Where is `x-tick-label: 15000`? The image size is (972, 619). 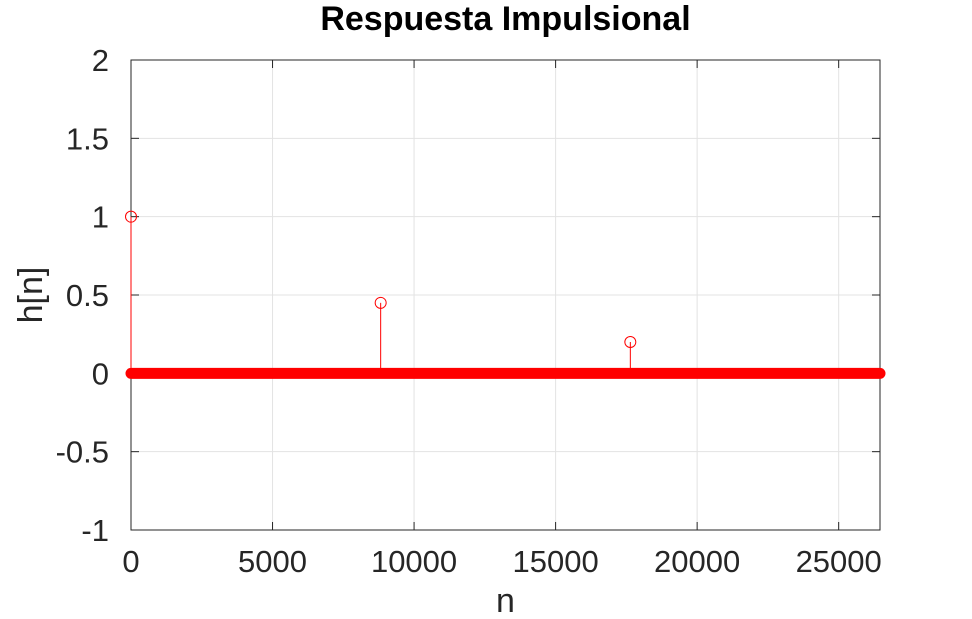 x-tick-label: 15000 is located at coordinates (555, 561).